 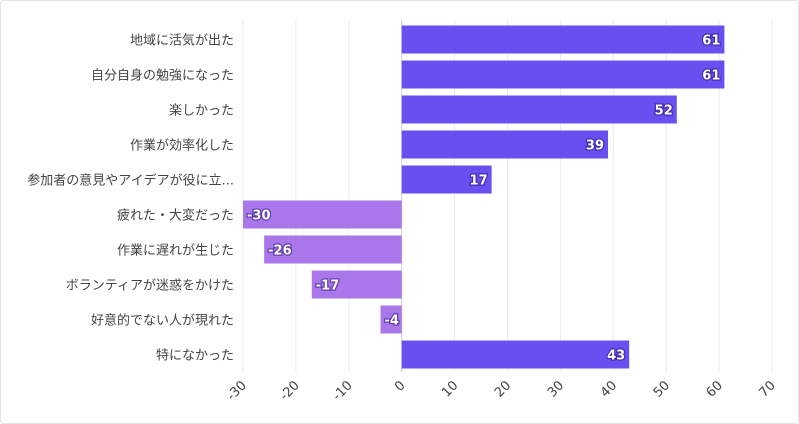 I want to click on category-label: 楽しかった, so click(x=201, y=111).